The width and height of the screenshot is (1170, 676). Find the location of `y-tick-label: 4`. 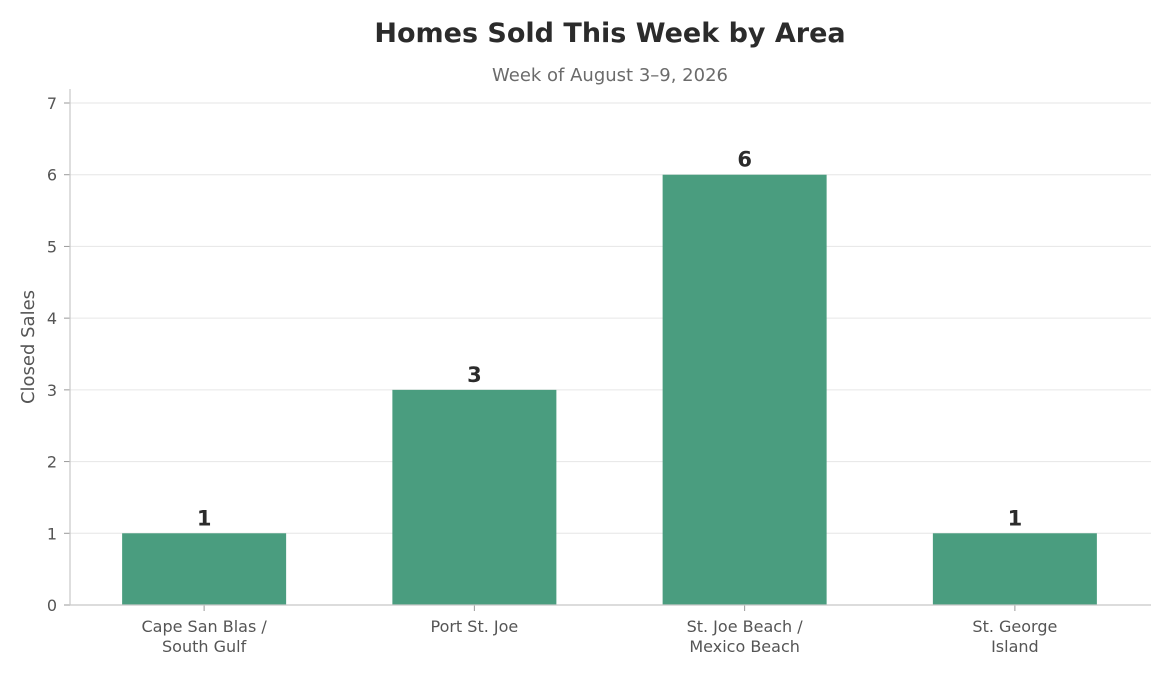

y-tick-label: 4 is located at coordinates (52, 318).